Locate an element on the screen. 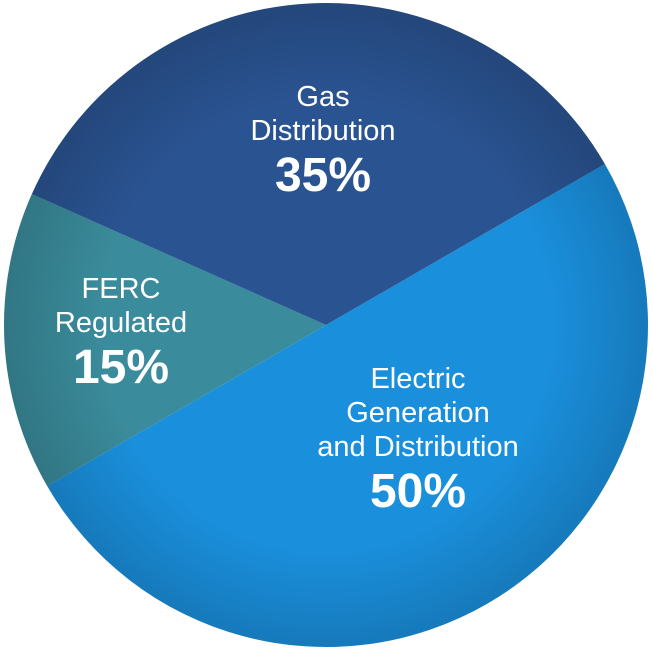 The width and height of the screenshot is (653, 650). category-label: Electric Generation and Distribution is located at coordinates (418, 413).